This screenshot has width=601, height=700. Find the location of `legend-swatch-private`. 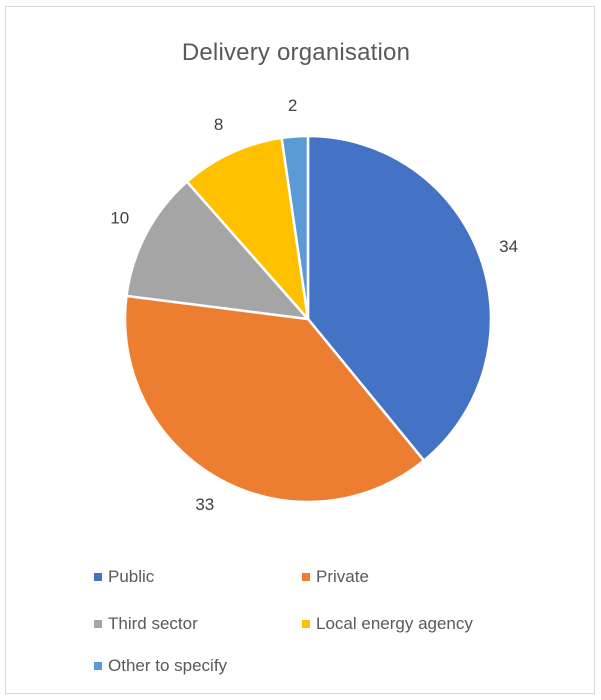

legend-swatch-private is located at coordinates (306, 577).